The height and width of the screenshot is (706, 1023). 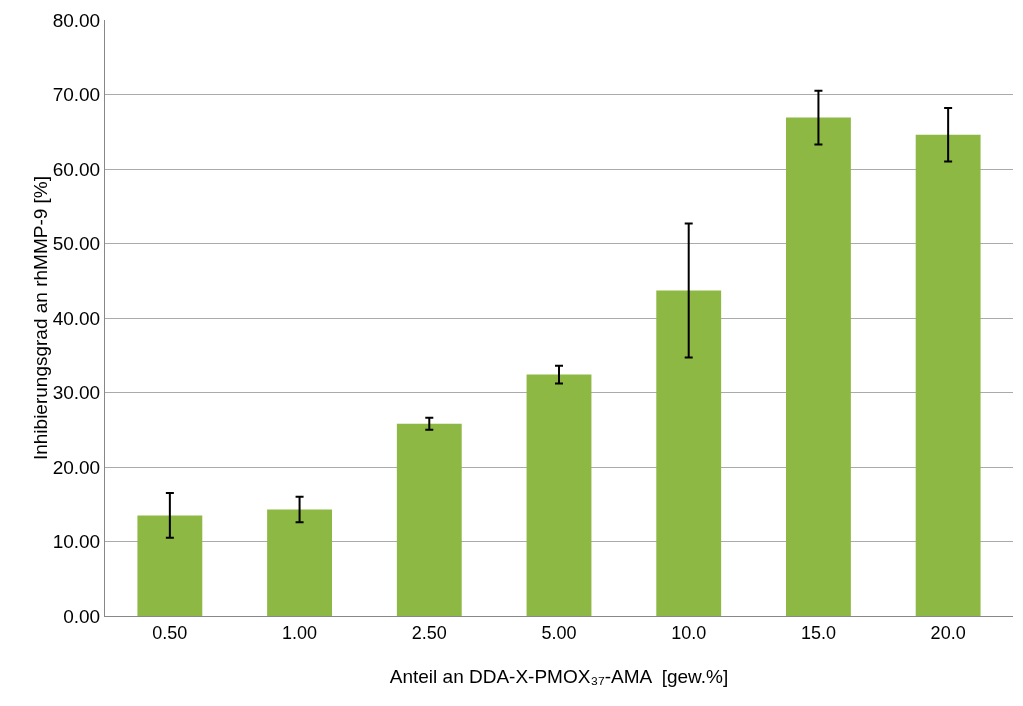 What do you see at coordinates (948, 632) in the screenshot?
I see `x-tick-label: 20.0` at bounding box center [948, 632].